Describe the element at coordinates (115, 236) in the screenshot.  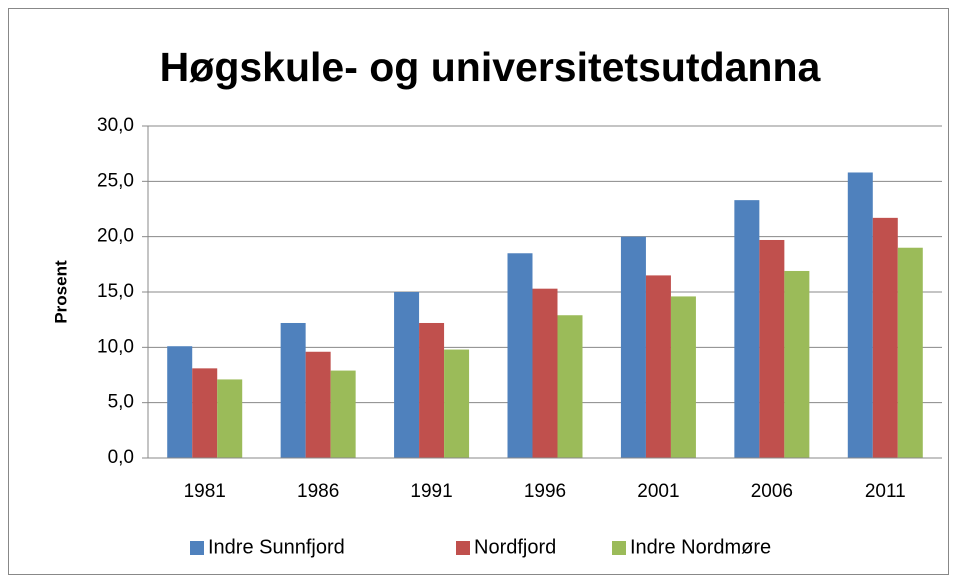
I see `y-tick-label: 20,0` at that location.